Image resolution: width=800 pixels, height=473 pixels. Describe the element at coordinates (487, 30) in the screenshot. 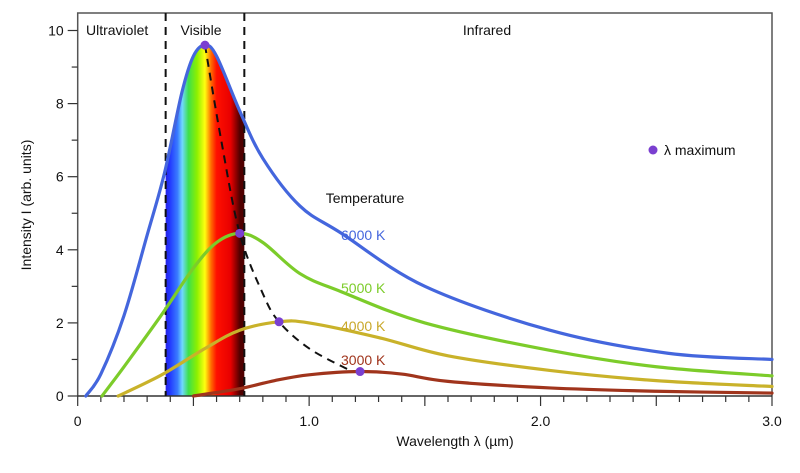

I see `region-label-infrared: Infrared` at that location.